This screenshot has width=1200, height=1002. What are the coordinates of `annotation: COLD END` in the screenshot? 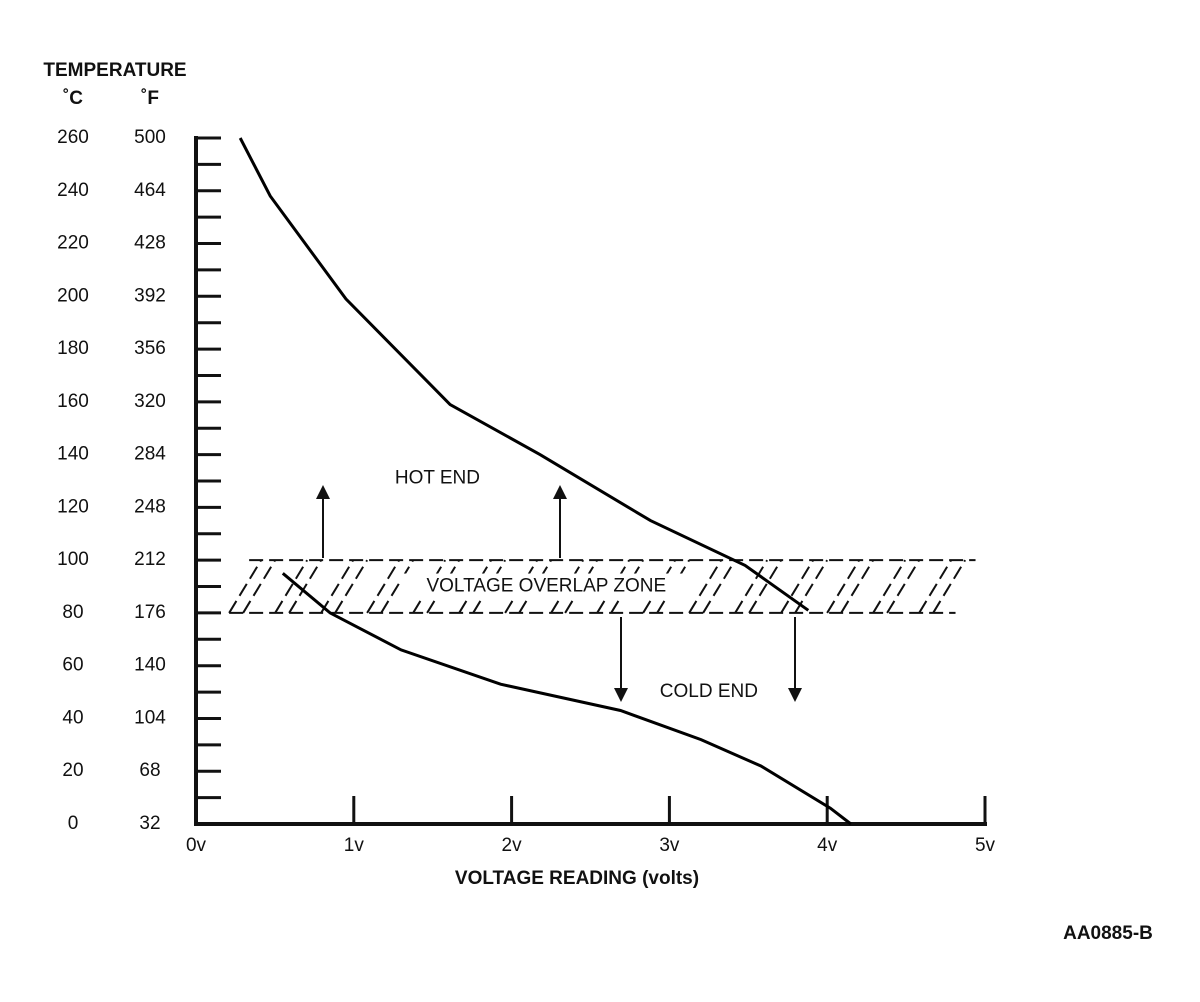 It's located at (709, 691).